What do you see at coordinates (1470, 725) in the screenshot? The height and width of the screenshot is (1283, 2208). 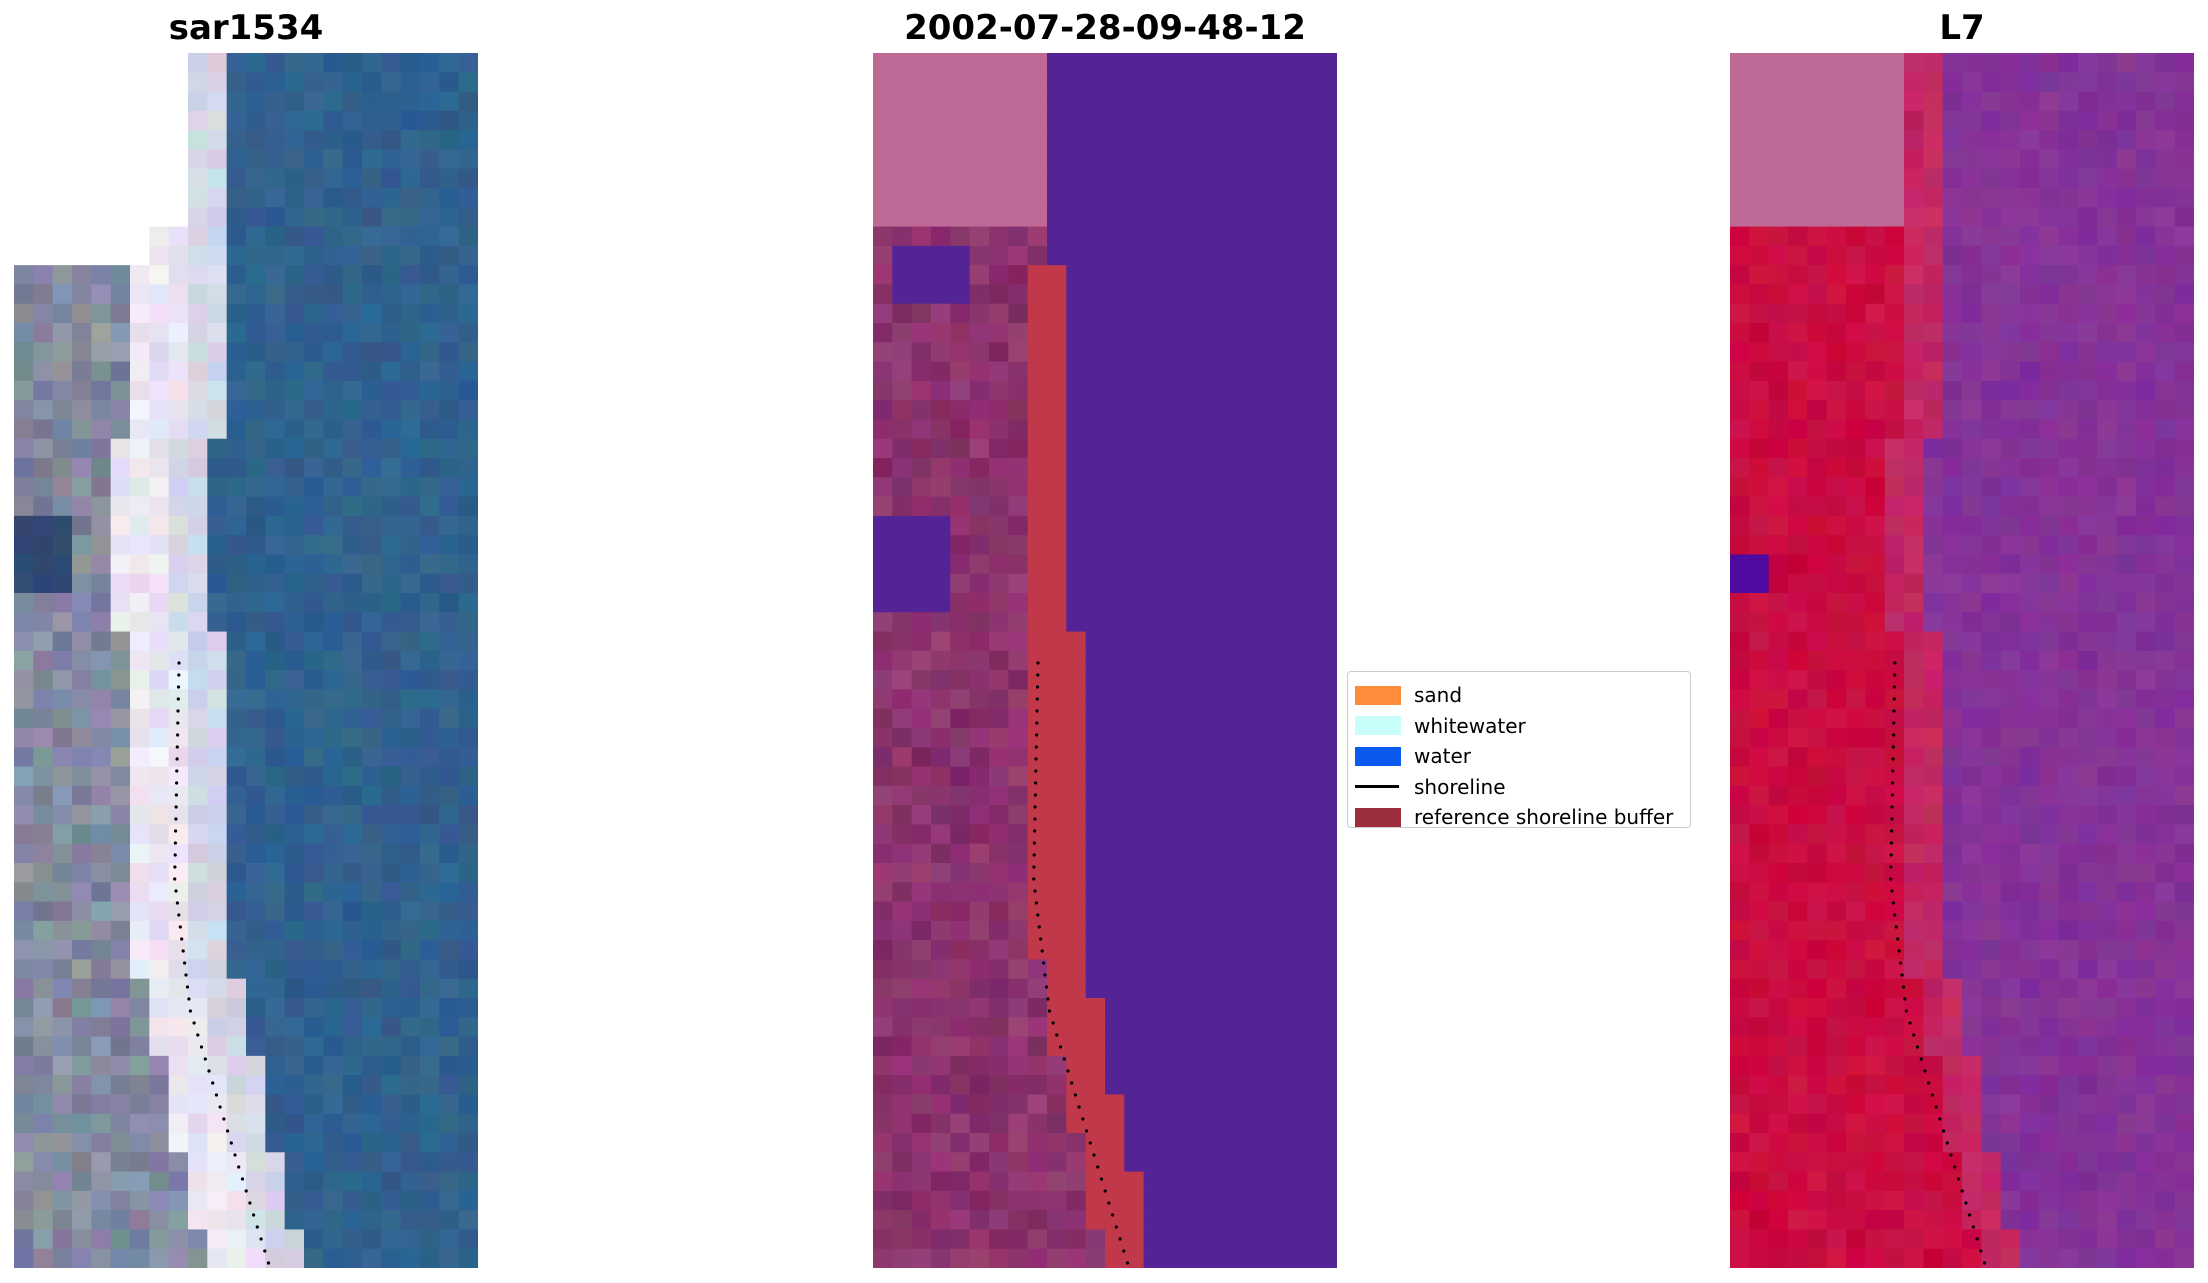 I see `legend-label-whitewater: whitewater` at bounding box center [1470, 725].